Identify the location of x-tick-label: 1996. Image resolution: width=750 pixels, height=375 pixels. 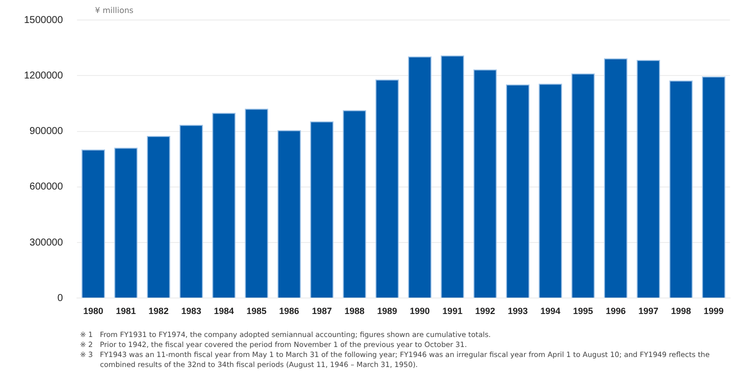
(616, 311).